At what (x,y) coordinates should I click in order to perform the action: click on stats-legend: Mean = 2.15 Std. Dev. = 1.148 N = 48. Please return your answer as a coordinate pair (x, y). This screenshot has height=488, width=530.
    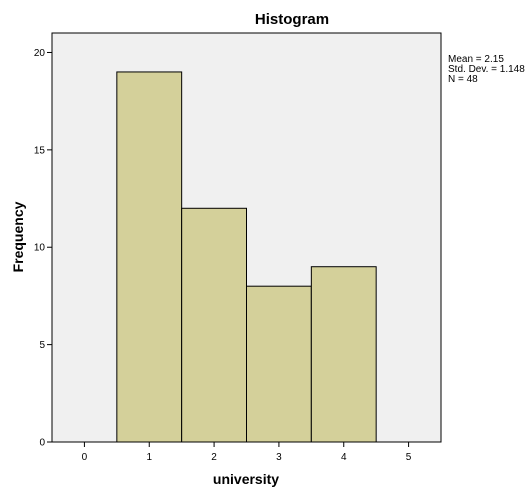
    Looking at the image, I should click on (486, 69).